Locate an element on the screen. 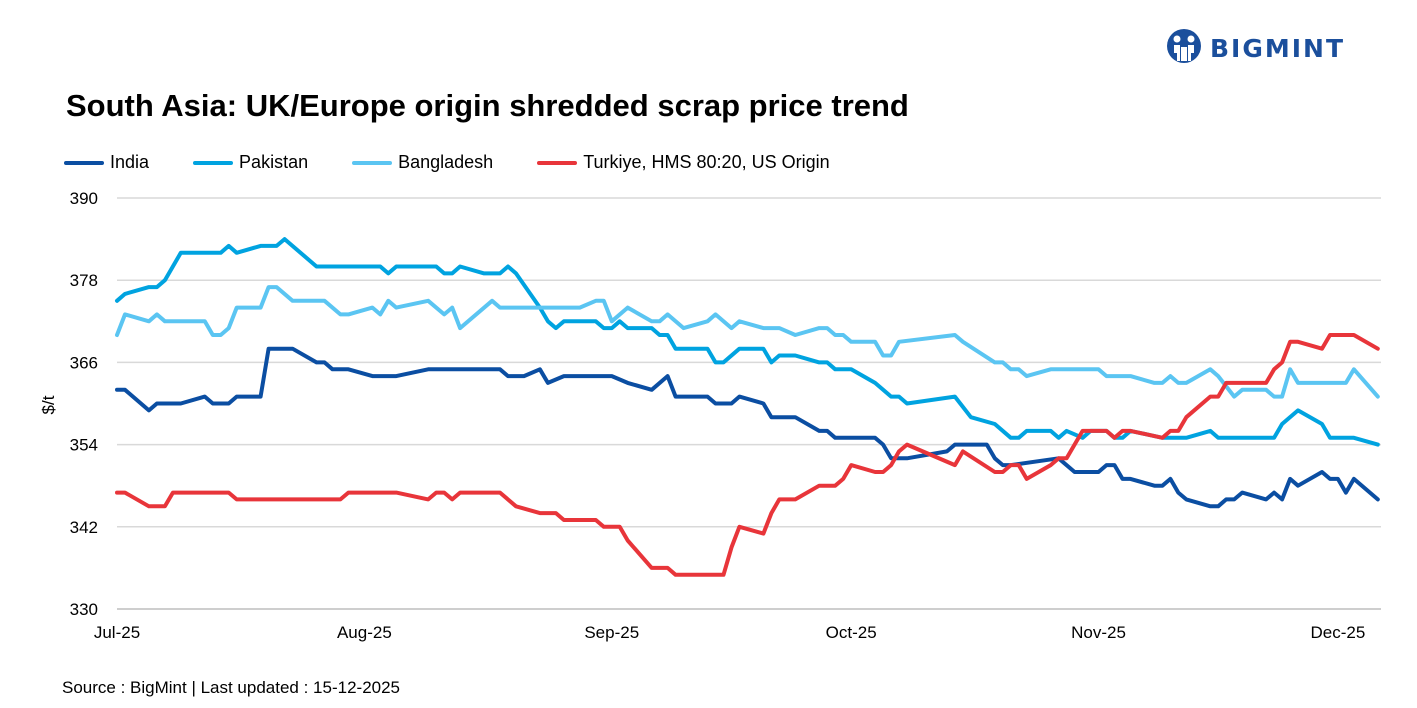 The image size is (1417, 708). y-tick-label: 366 is located at coordinates (84, 362).